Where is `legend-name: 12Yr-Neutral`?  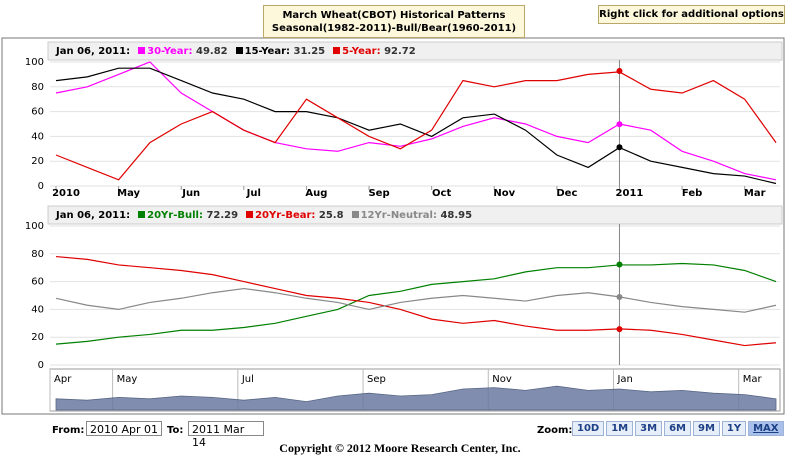 legend-name: 12Yr-Neutral is located at coordinates (401, 215).